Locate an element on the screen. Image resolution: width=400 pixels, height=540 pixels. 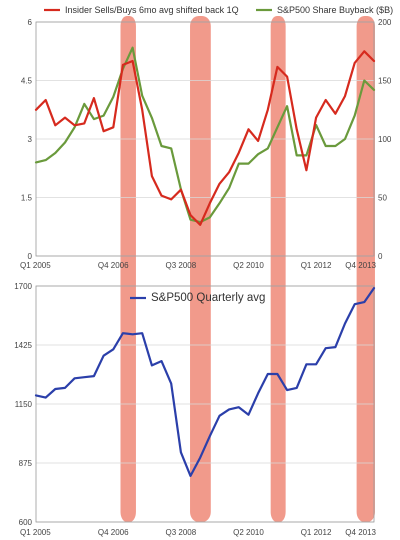
right-y-tick-3: 150 is located at coordinates (385, 81).